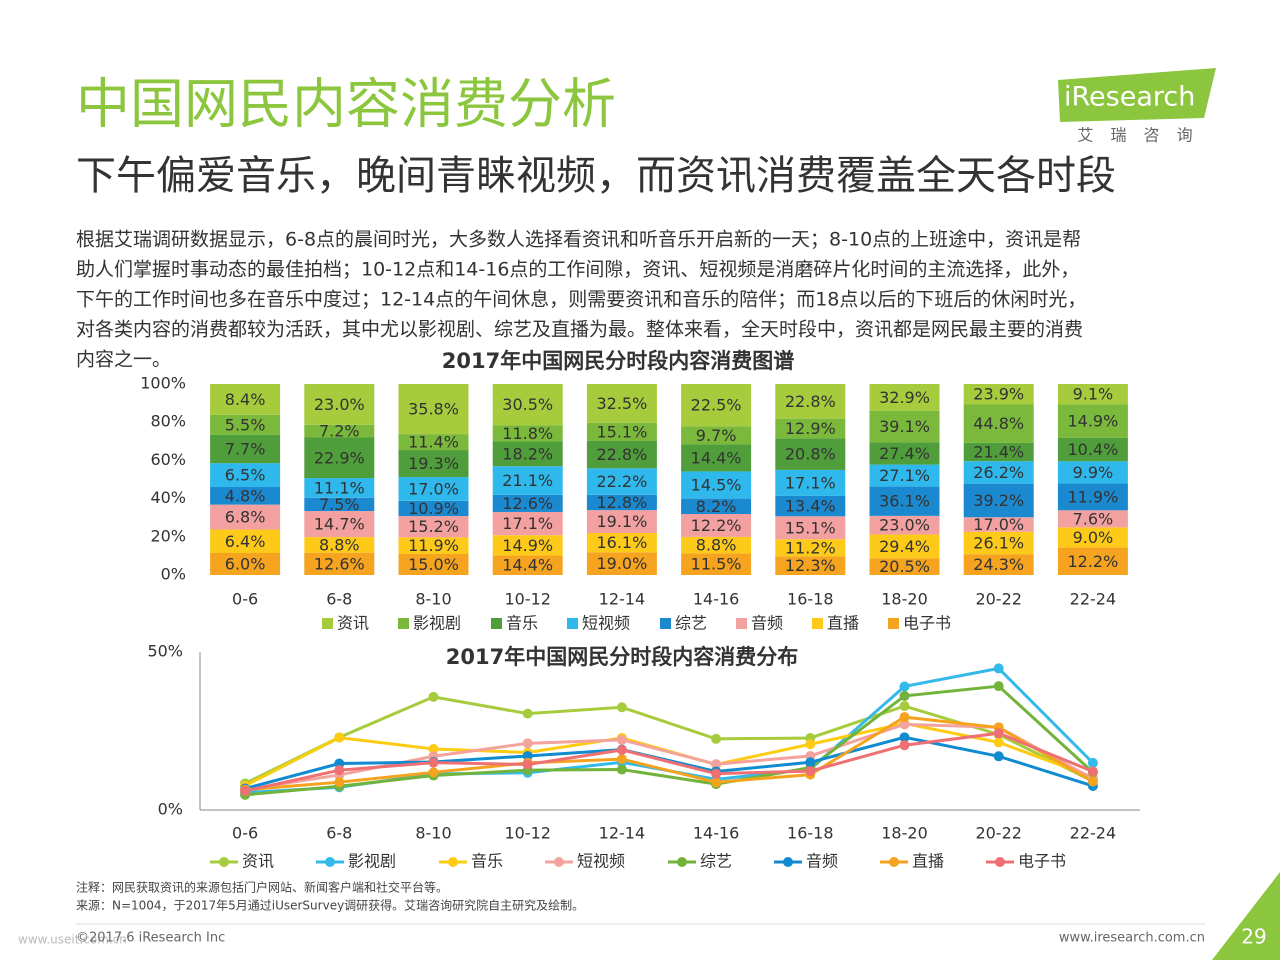  What do you see at coordinates (1093, 537) in the screenshot?
I see `data-label: 9.0%` at bounding box center [1093, 537].